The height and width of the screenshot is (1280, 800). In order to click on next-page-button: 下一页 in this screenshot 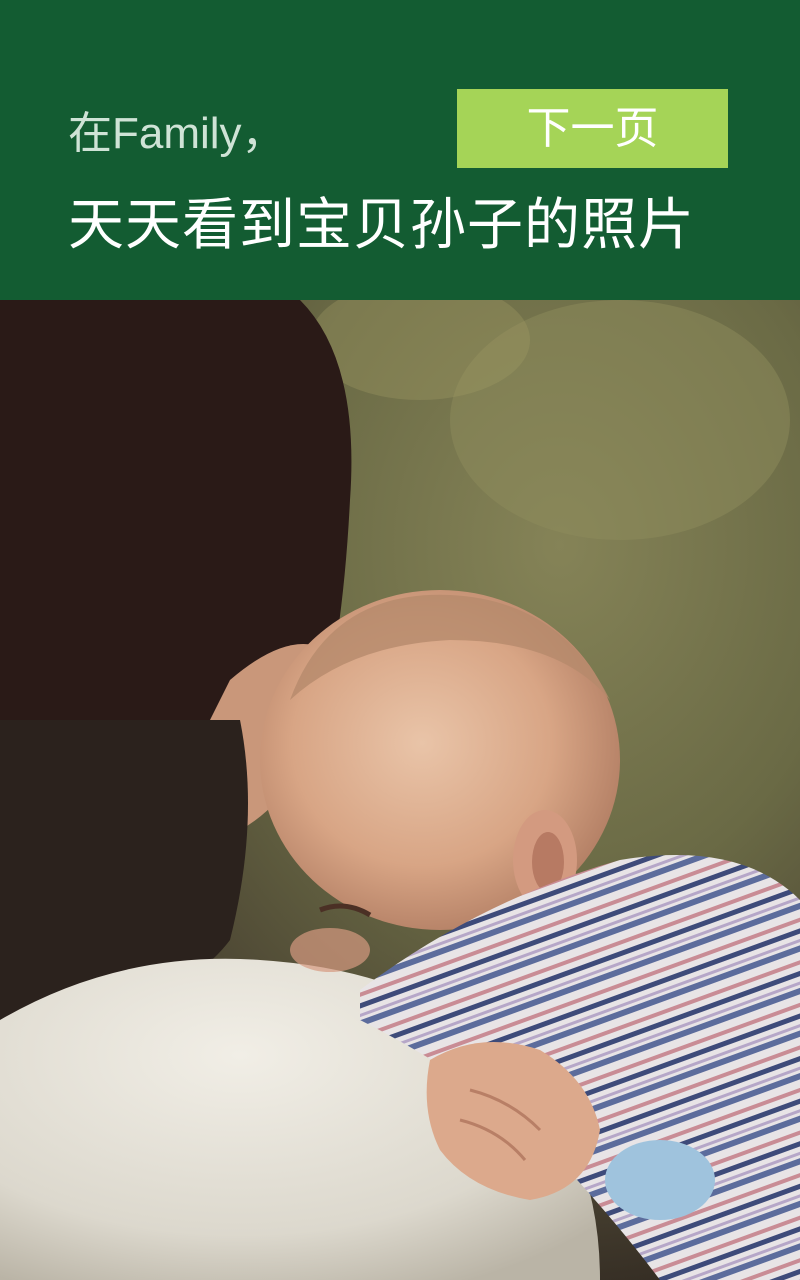, I will do `click(592, 128)`.